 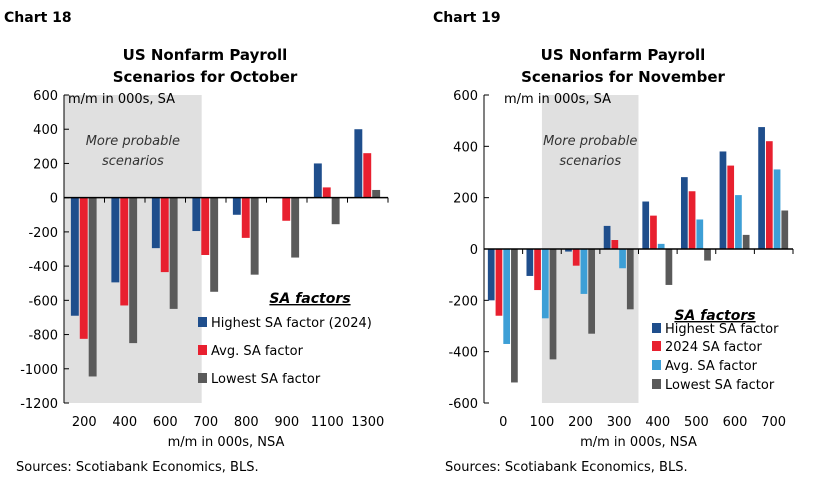 What do you see at coordinates (542, 422) in the screenshot?
I see `x-tick-label: 100` at bounding box center [542, 422].